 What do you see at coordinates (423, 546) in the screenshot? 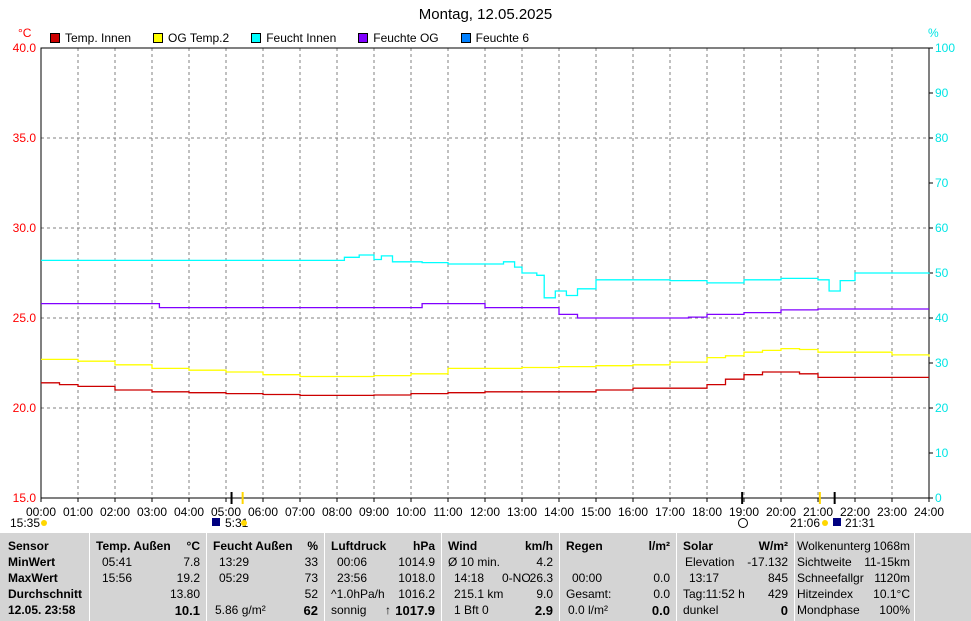
I see `col-unit: hPa` at bounding box center [423, 546].